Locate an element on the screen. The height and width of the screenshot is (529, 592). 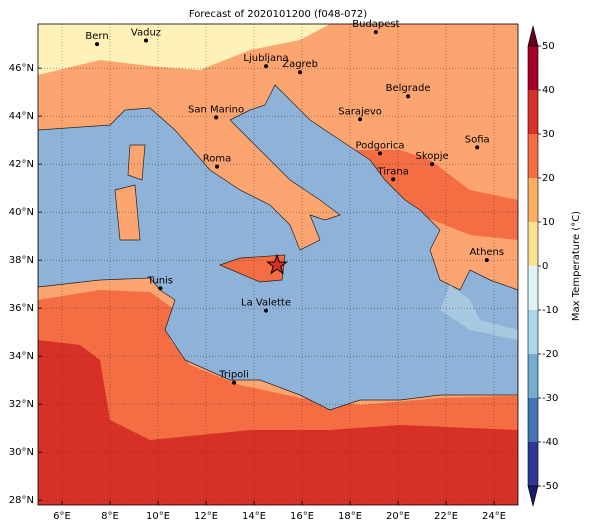
city-label: Belgrade is located at coordinates (408, 88).